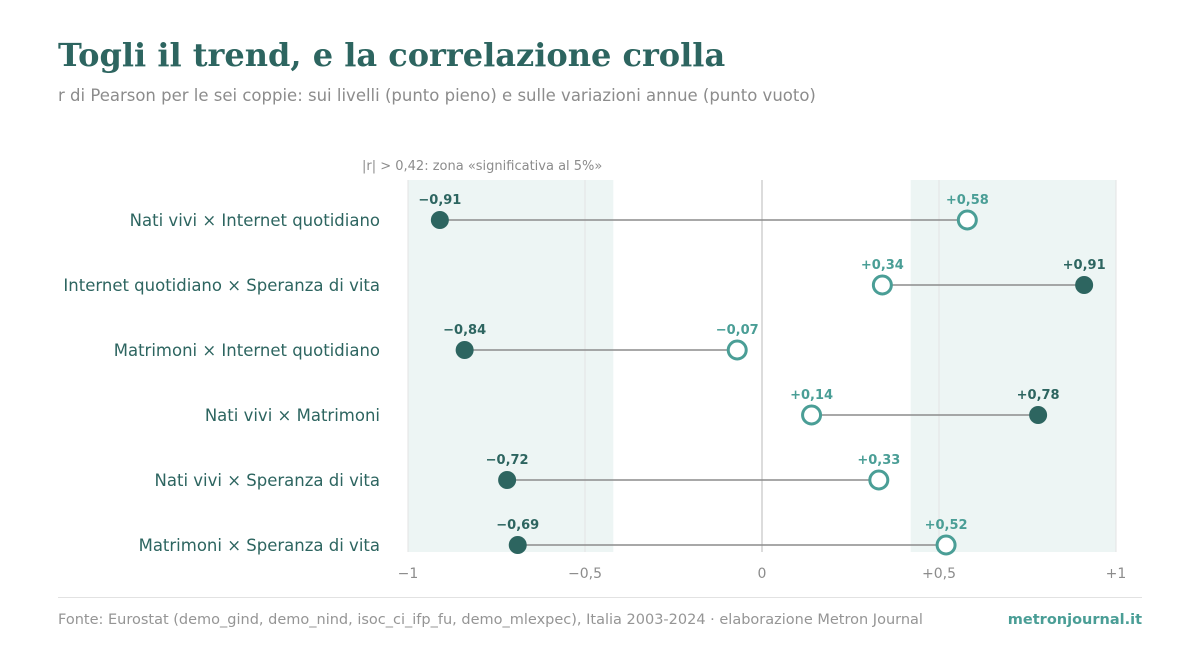  I want to click on pair-label: Nati vivi × Matrimoni, so click(292, 415).